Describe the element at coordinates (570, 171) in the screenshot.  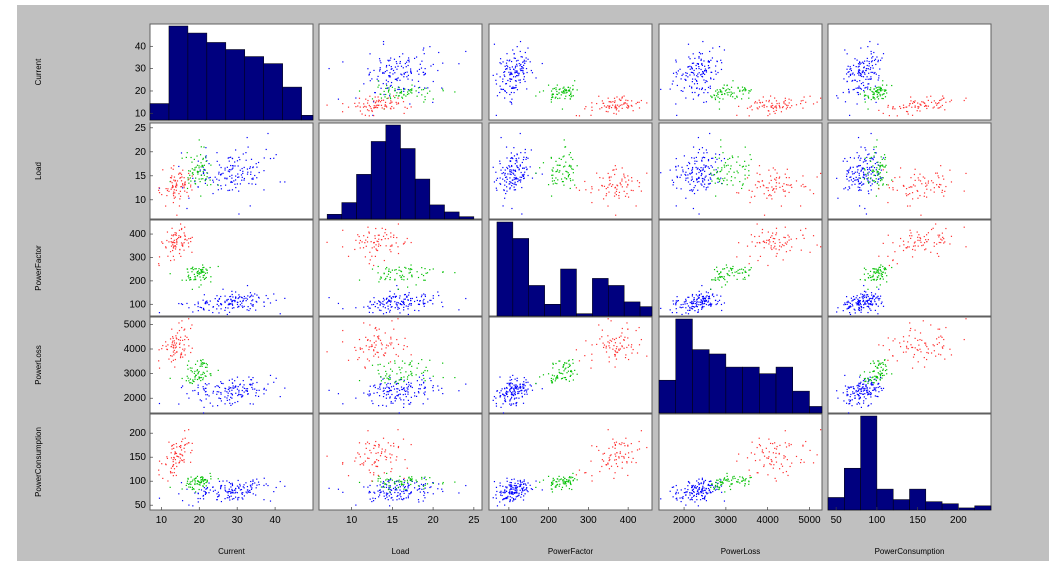
I see `panel-Load-vs-PowerFactor` at that location.